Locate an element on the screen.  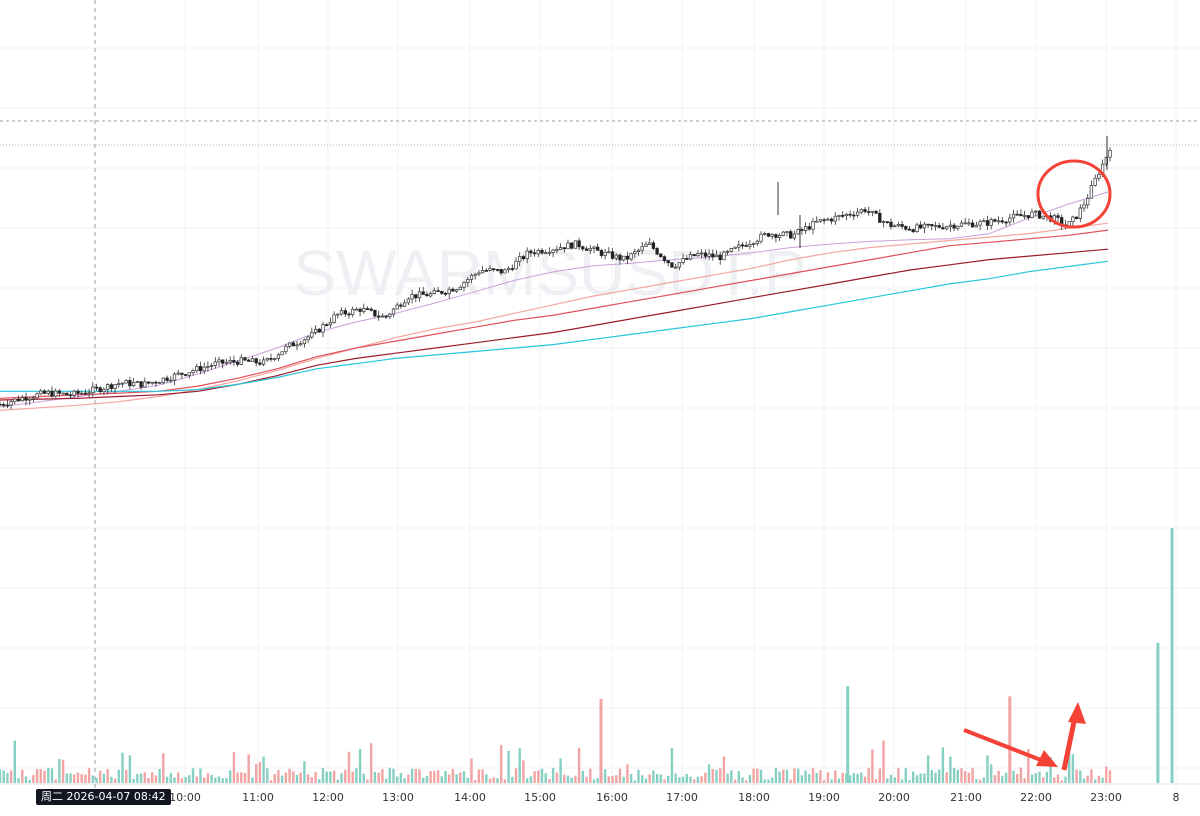
x-tick-label-2: 12:00 is located at coordinates (328, 797).